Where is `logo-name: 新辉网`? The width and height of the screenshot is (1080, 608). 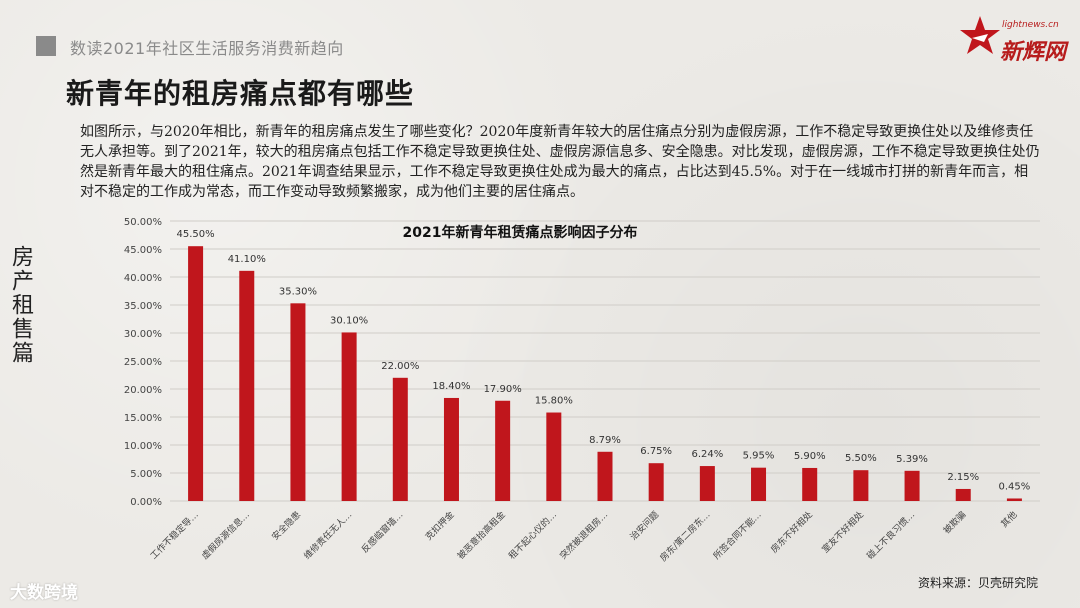 logo-name: 新辉网 is located at coordinates (1033, 52).